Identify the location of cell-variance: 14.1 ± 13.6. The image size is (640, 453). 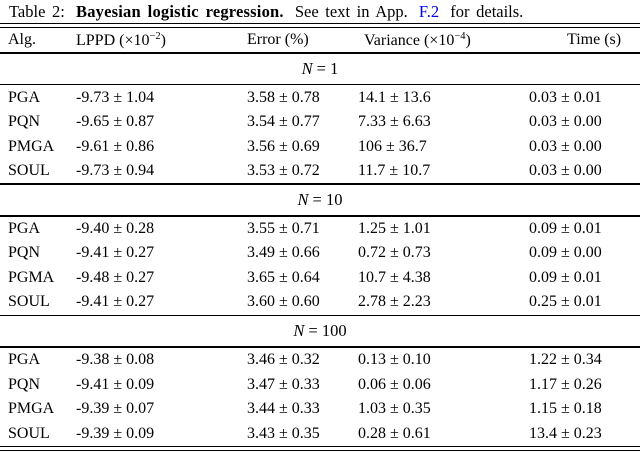
(394, 97).